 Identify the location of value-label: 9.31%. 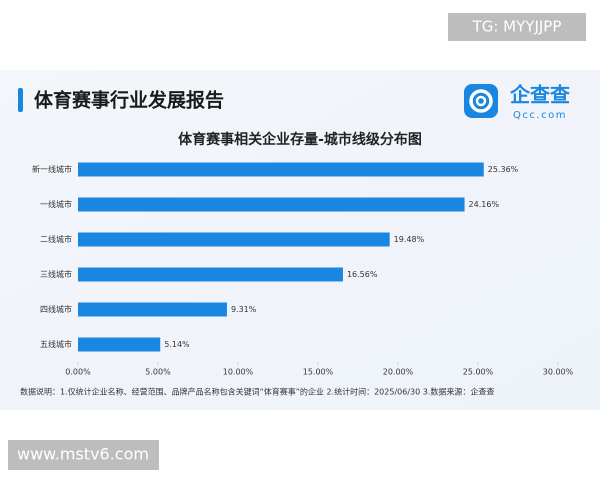
(244, 309).